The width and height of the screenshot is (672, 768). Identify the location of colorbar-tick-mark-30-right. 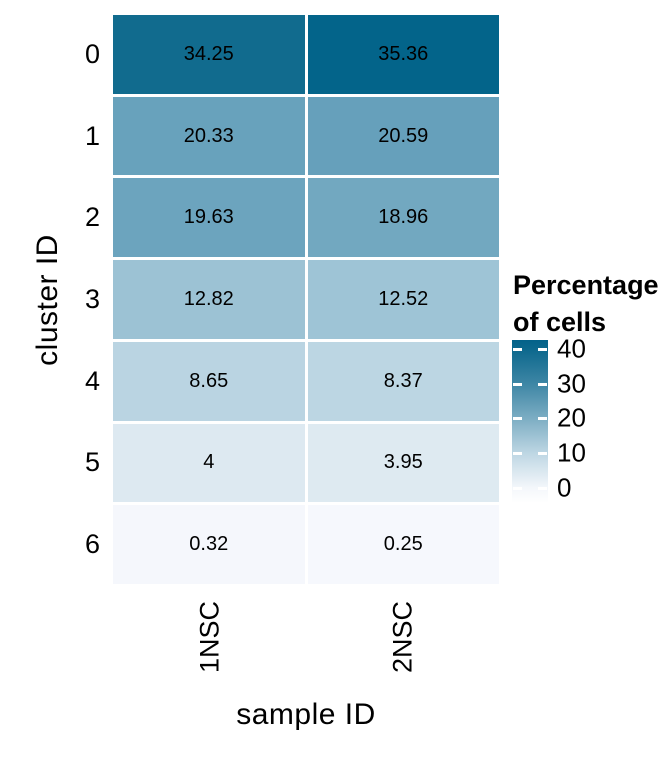
(542, 384).